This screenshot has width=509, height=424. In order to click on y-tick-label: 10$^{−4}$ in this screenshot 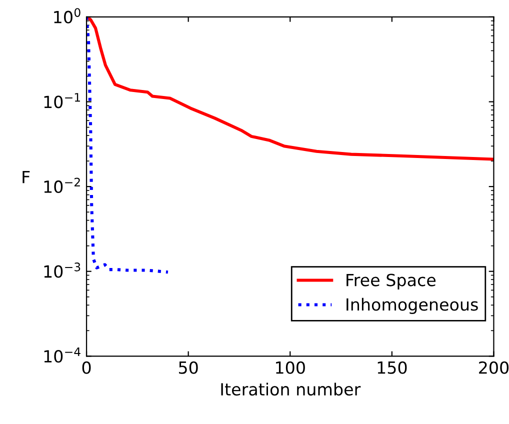, I will do `click(62, 355)`.